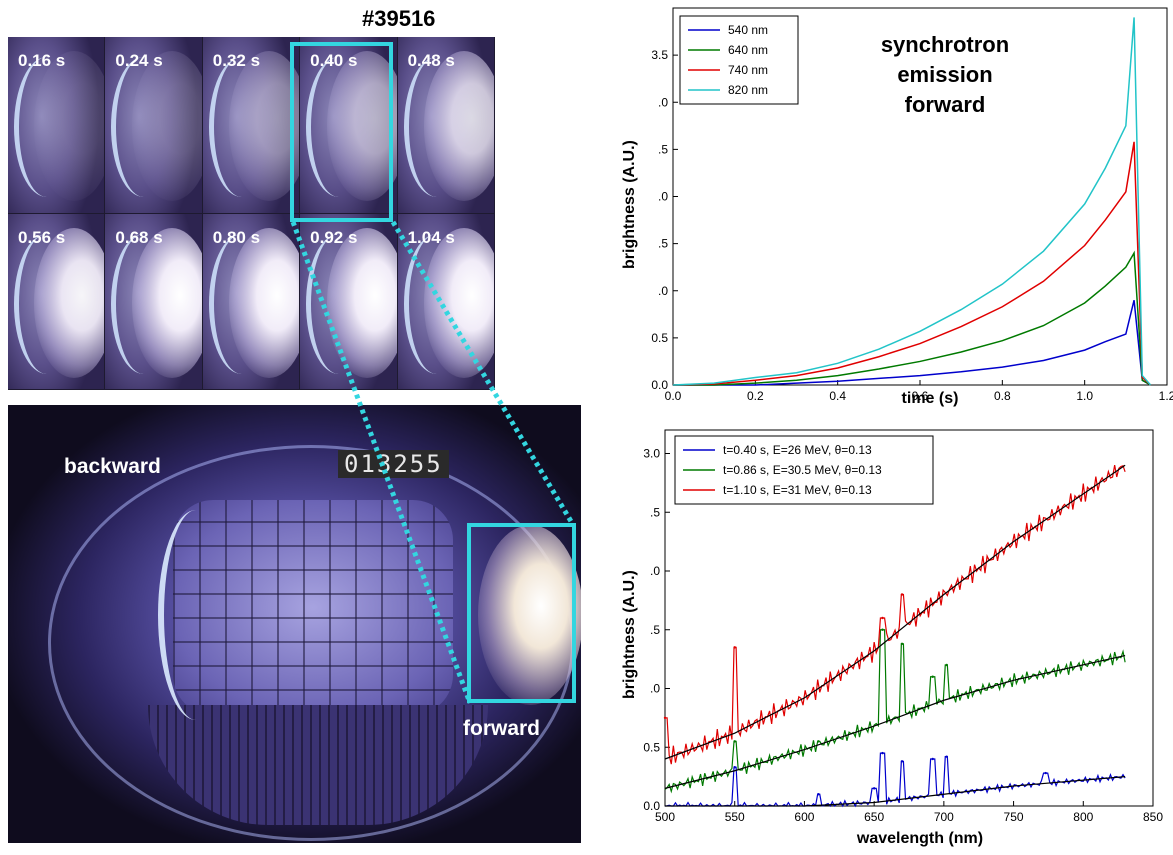  Describe the element at coordinates (42, 60) in the screenshot. I see `frame-time-label: 0.16 s` at that location.